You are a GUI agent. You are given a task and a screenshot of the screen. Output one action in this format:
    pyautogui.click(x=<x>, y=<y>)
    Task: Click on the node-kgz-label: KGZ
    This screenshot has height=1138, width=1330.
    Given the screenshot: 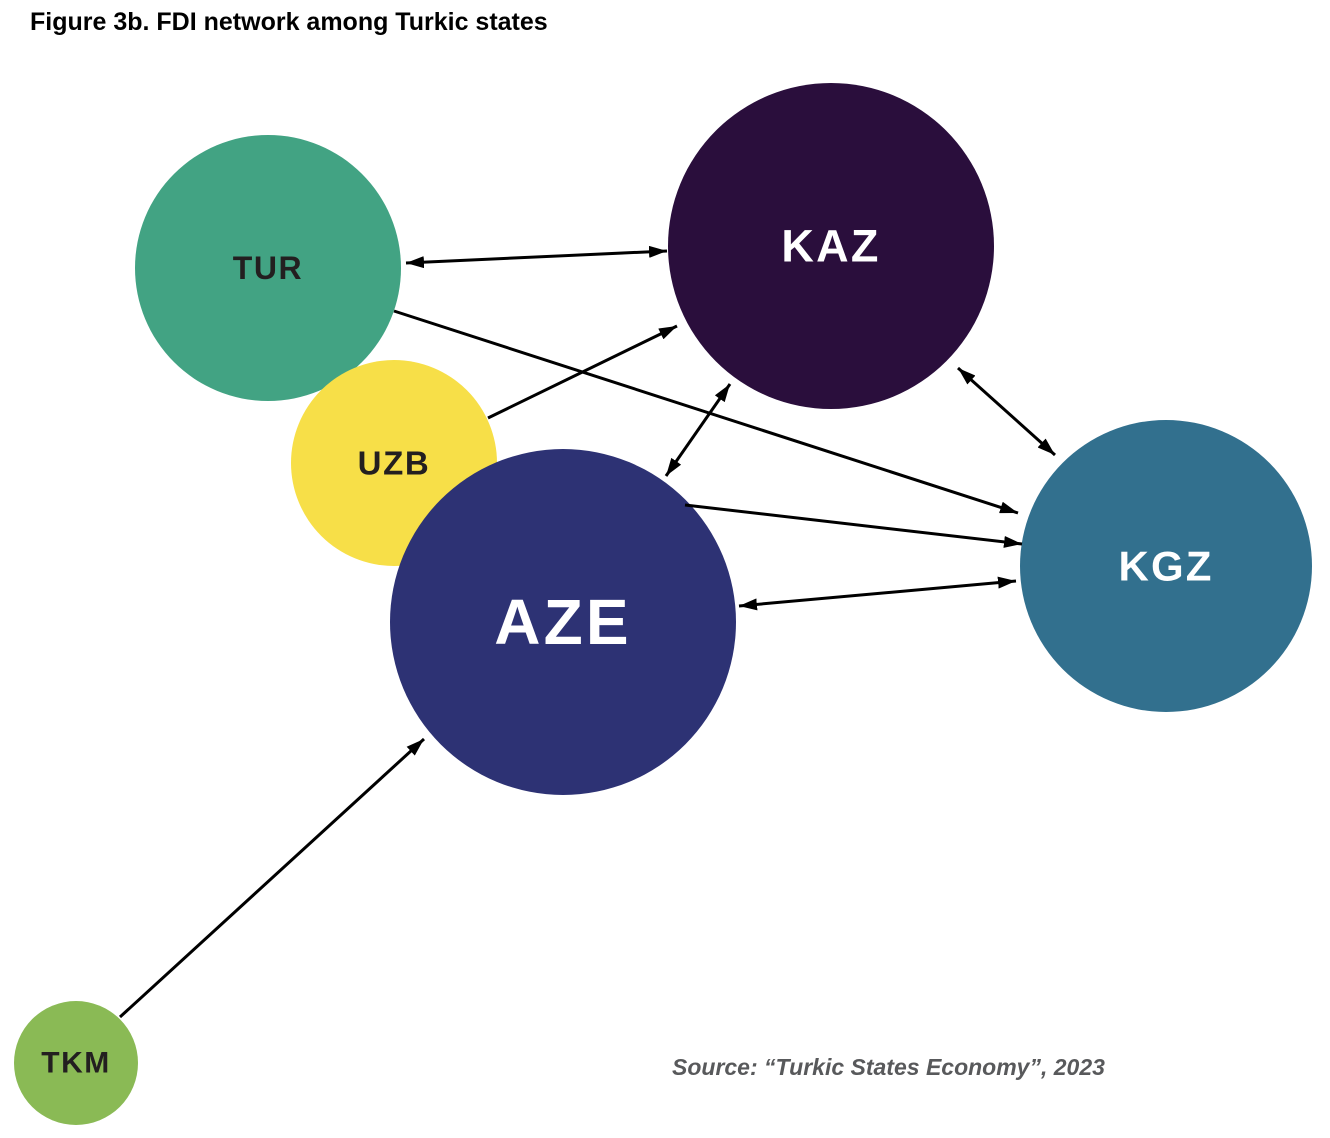 What is the action you would take?
    pyautogui.click(x=1166, y=566)
    